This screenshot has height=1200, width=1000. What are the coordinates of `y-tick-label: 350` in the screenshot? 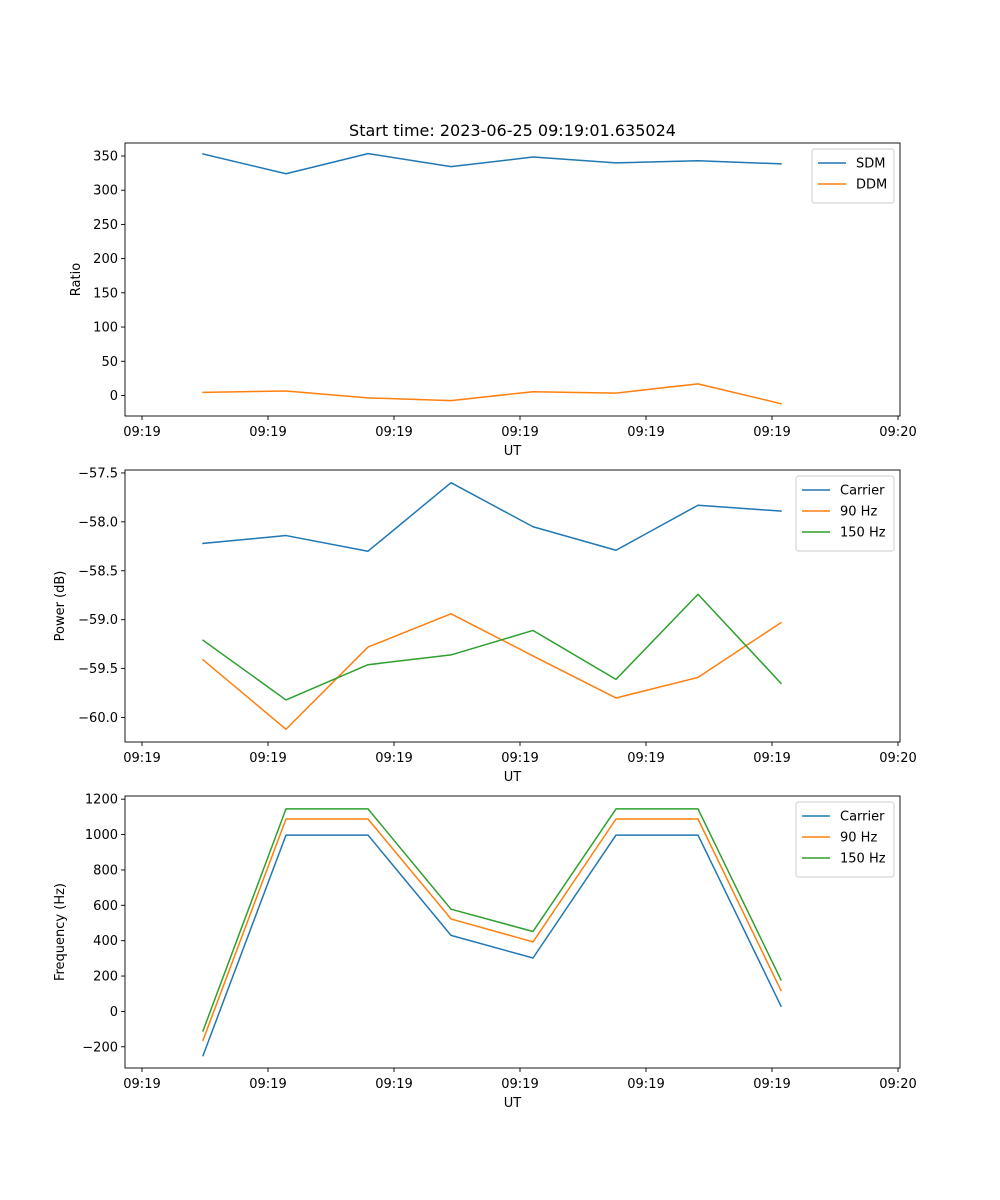 It's located at (105, 157).